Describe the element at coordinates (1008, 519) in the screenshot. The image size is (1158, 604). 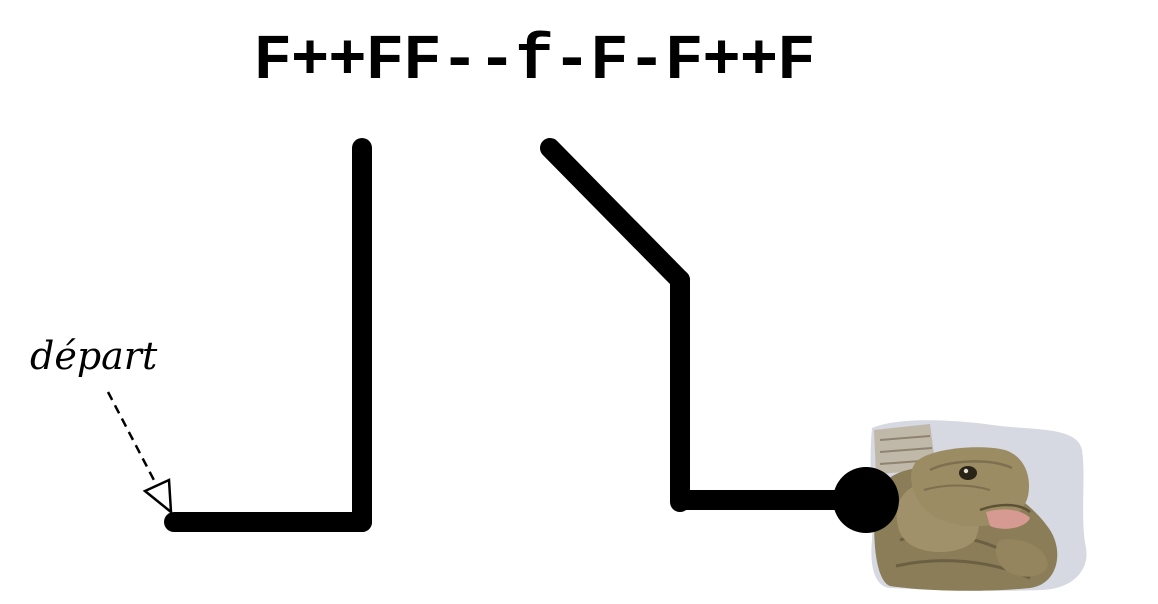
I see `turtle-tongue` at that location.